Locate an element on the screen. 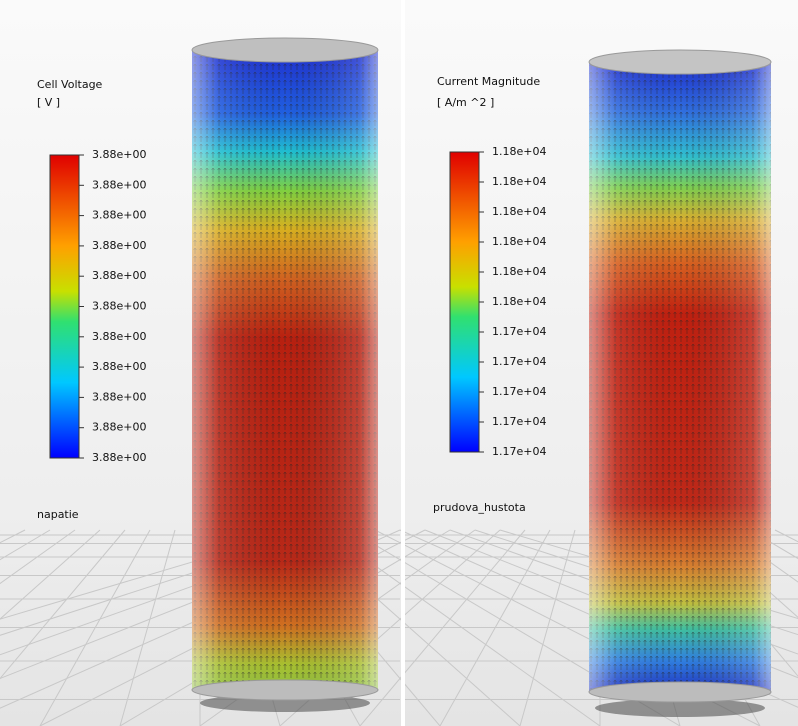  panel-name: napatie is located at coordinates (58, 514).